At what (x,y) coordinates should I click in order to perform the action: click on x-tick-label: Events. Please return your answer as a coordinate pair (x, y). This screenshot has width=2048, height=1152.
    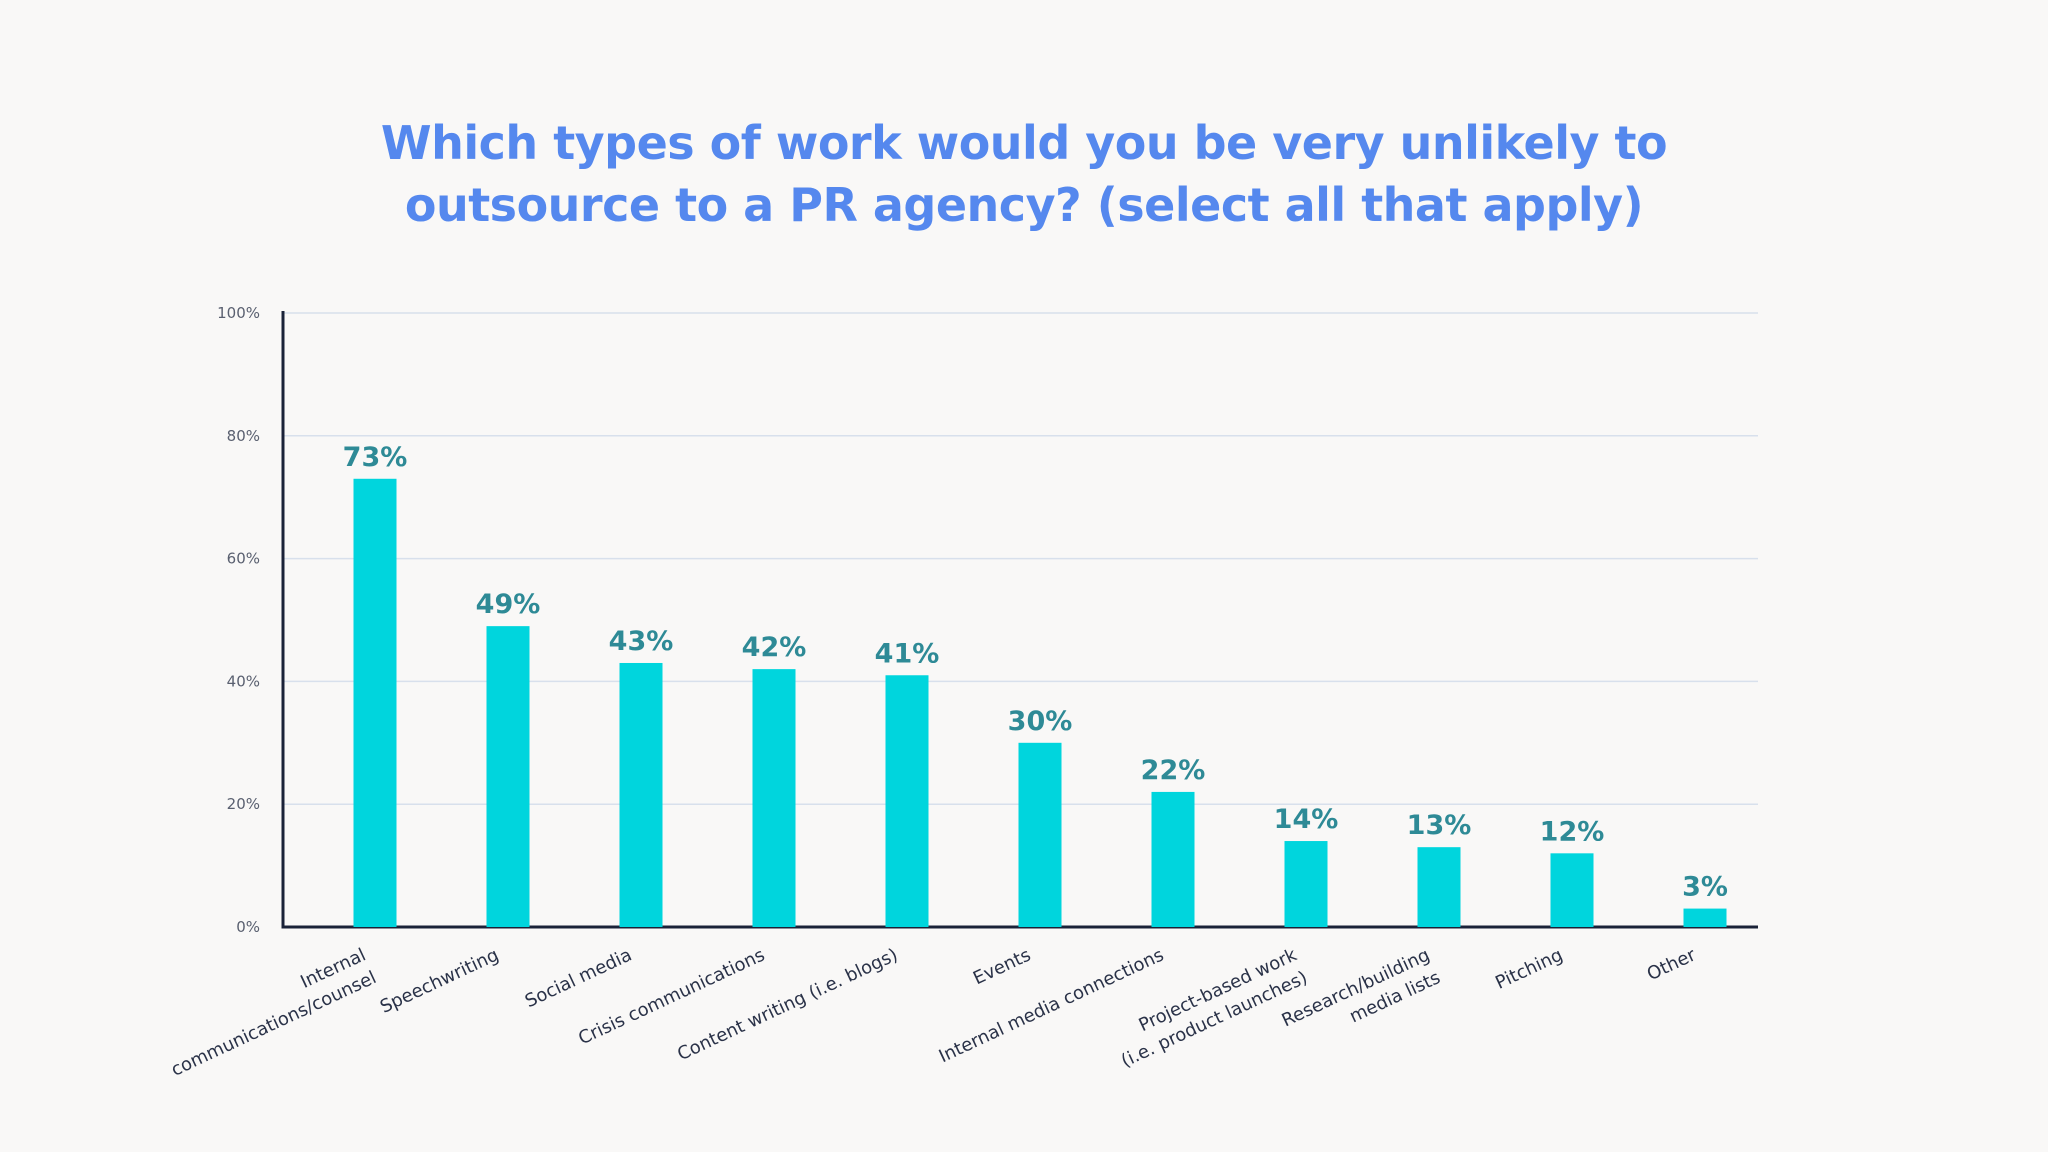
    Looking at the image, I should click on (1002, 966).